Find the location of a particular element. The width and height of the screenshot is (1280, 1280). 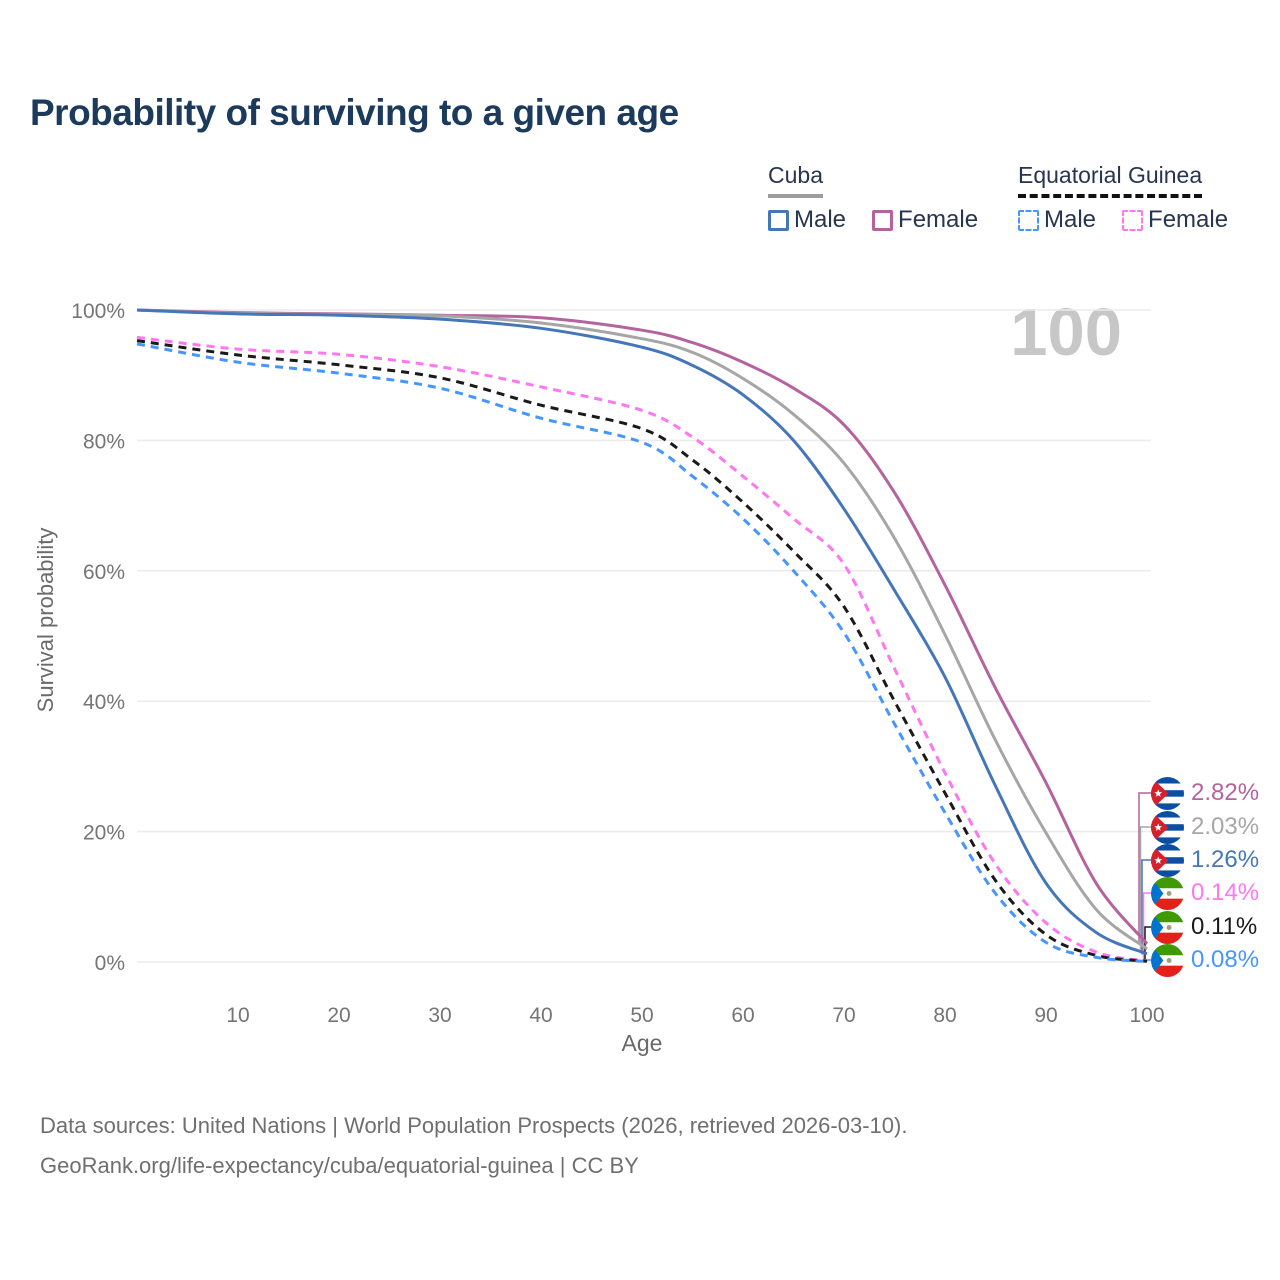

end-value-row-gq-female: 0.14% is located at coordinates (1205, 893).